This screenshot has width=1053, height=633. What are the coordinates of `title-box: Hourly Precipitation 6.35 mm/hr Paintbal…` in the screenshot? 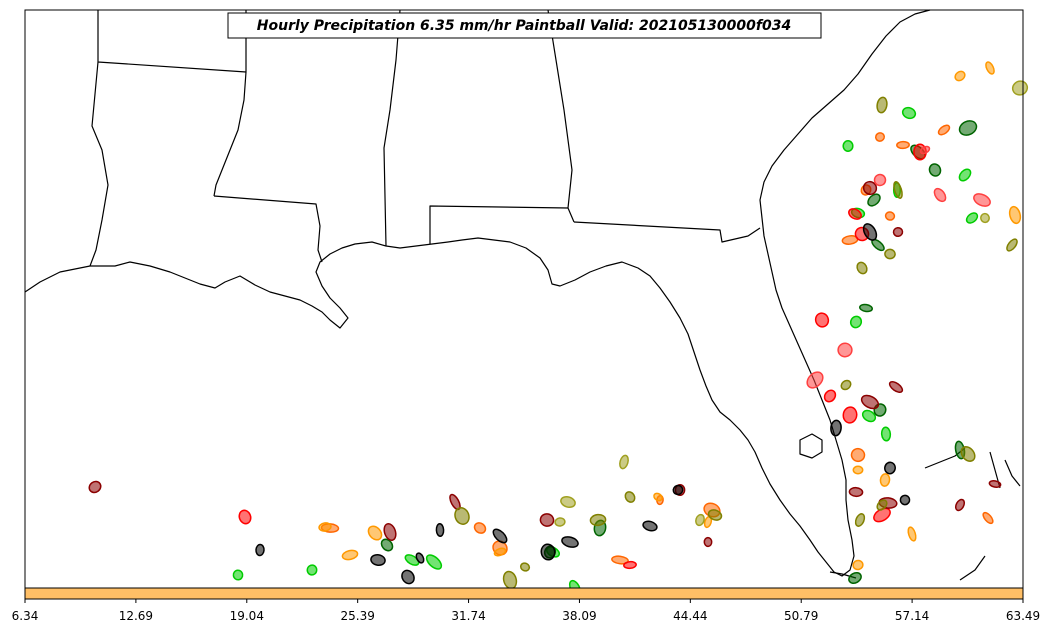 It's located at (524, 25).